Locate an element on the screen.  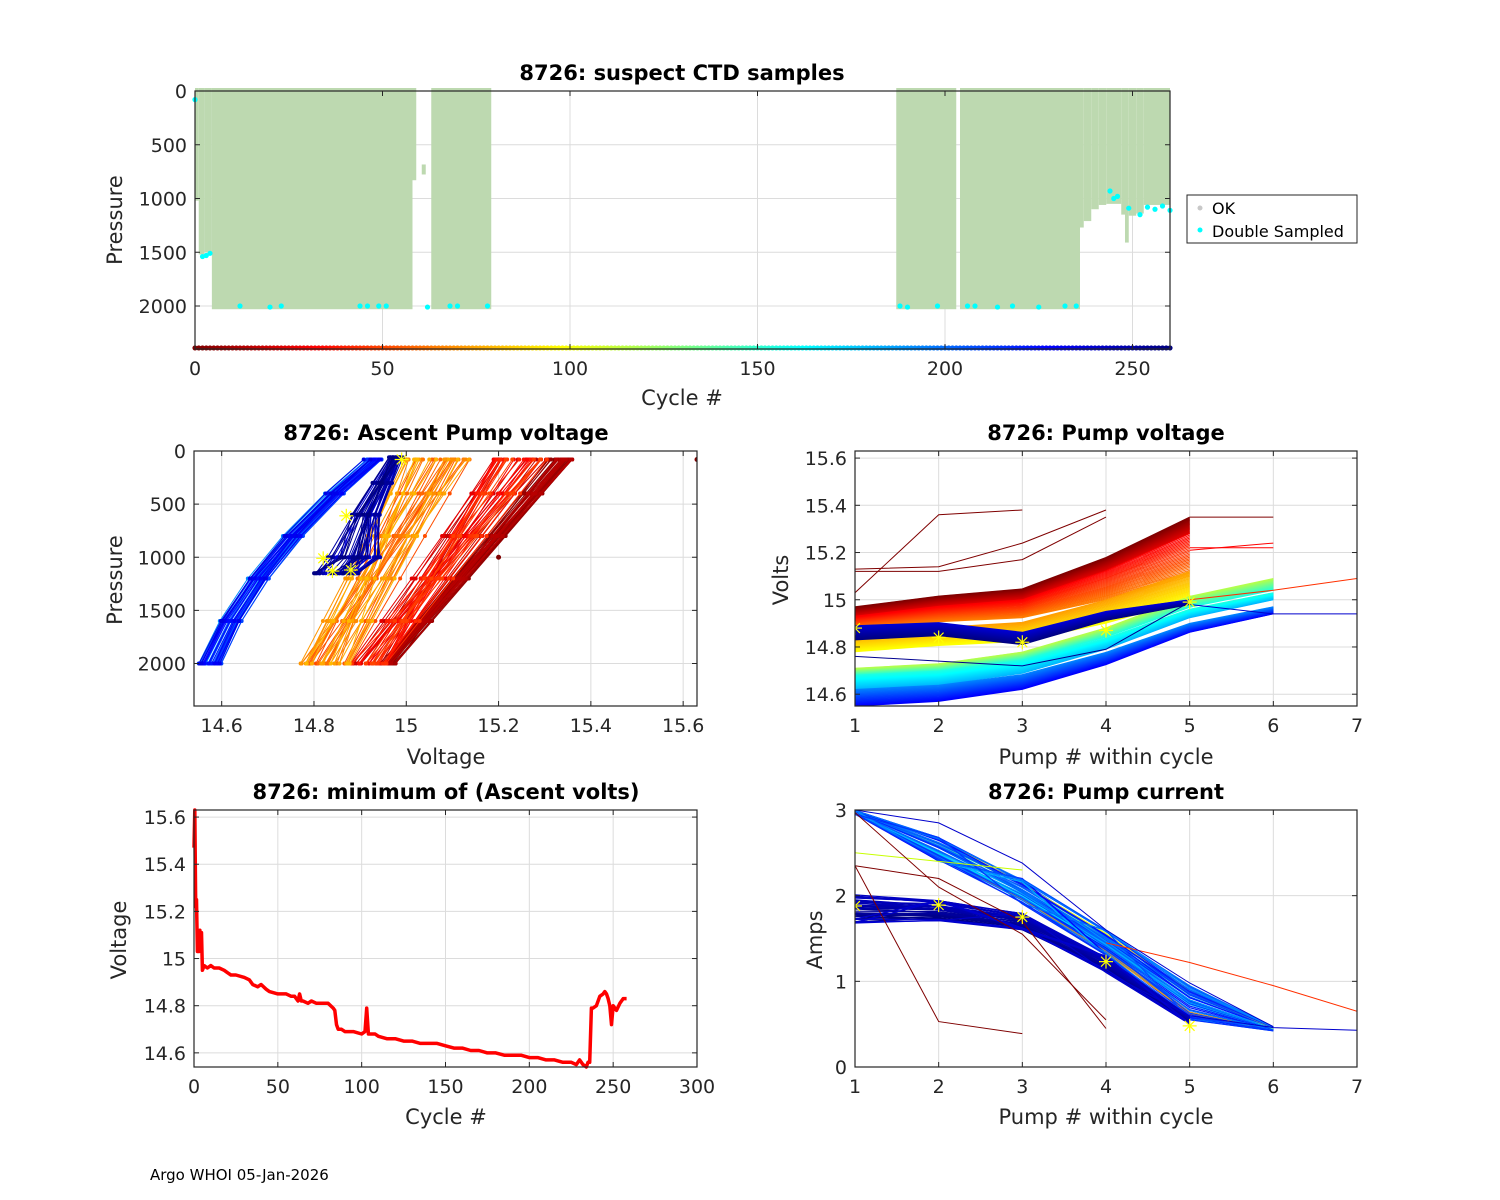
y-tick-label: 1000 is located at coordinates (163, 200).